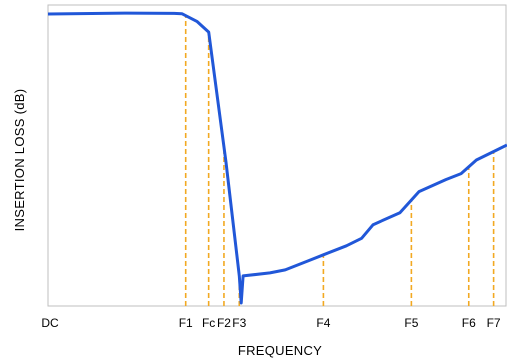 The width and height of the screenshot is (507, 364). I want to click on x-tick-label-f5: F5, so click(411, 323).